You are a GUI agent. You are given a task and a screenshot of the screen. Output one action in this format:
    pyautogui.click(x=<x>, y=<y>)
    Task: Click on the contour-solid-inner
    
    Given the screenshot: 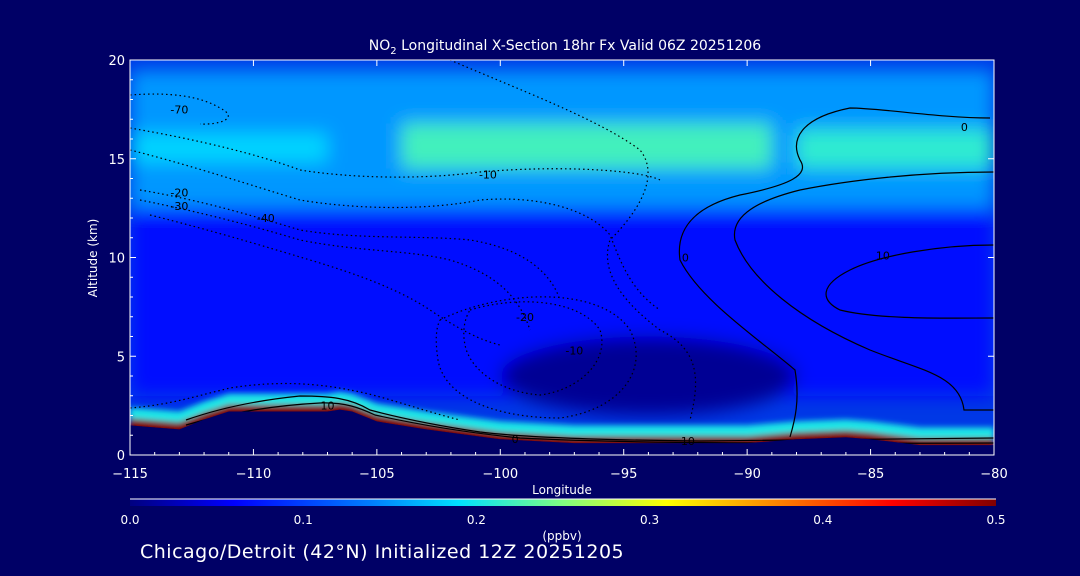 What is the action you would take?
    pyautogui.click(x=909, y=281)
    